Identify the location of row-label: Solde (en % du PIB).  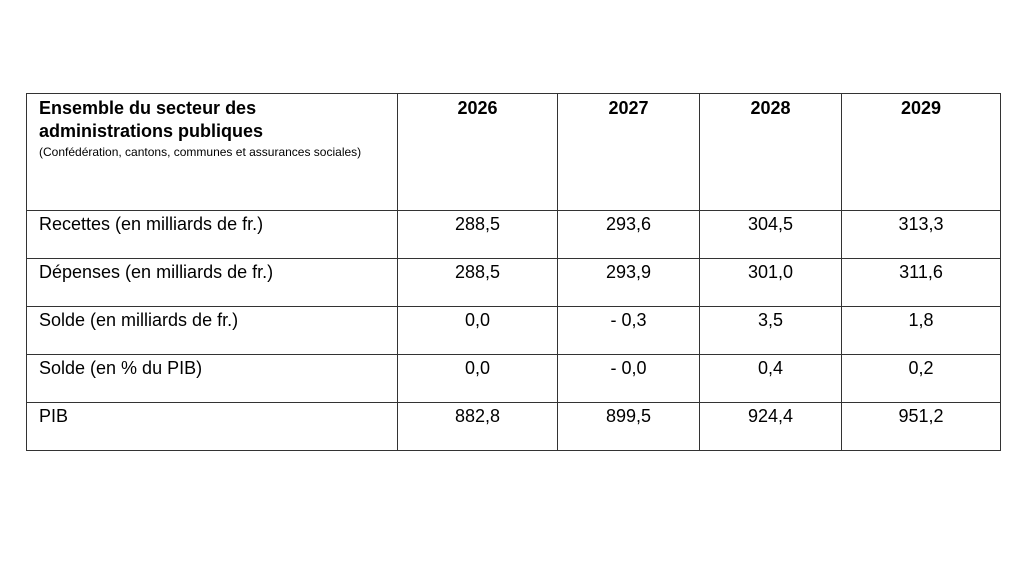
(212, 378).